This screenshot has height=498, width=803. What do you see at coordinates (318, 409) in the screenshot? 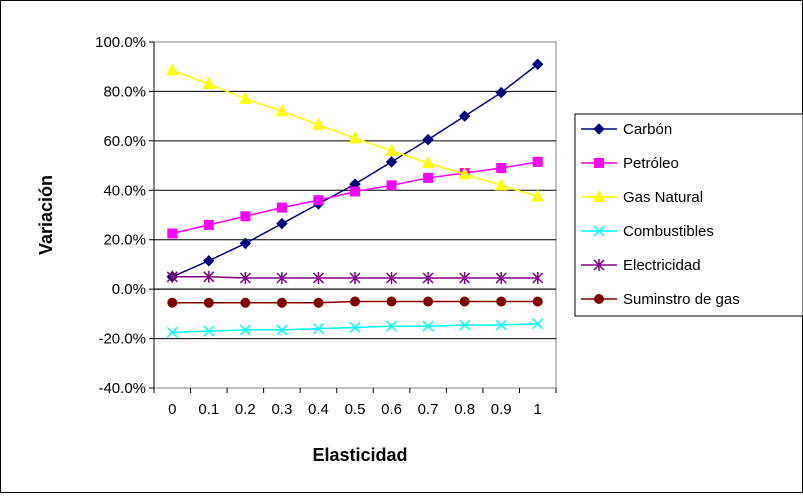
I see `x-tick-label: 0.4` at bounding box center [318, 409].